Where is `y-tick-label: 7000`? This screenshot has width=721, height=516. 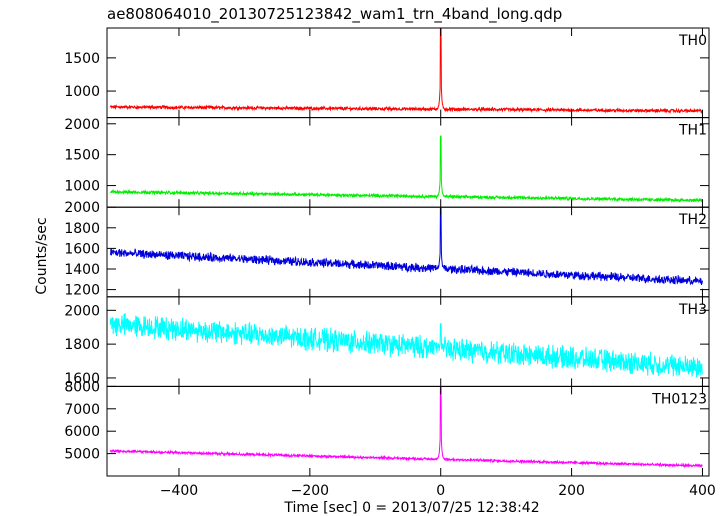 y-tick-label: 7000 is located at coordinates (82, 410).